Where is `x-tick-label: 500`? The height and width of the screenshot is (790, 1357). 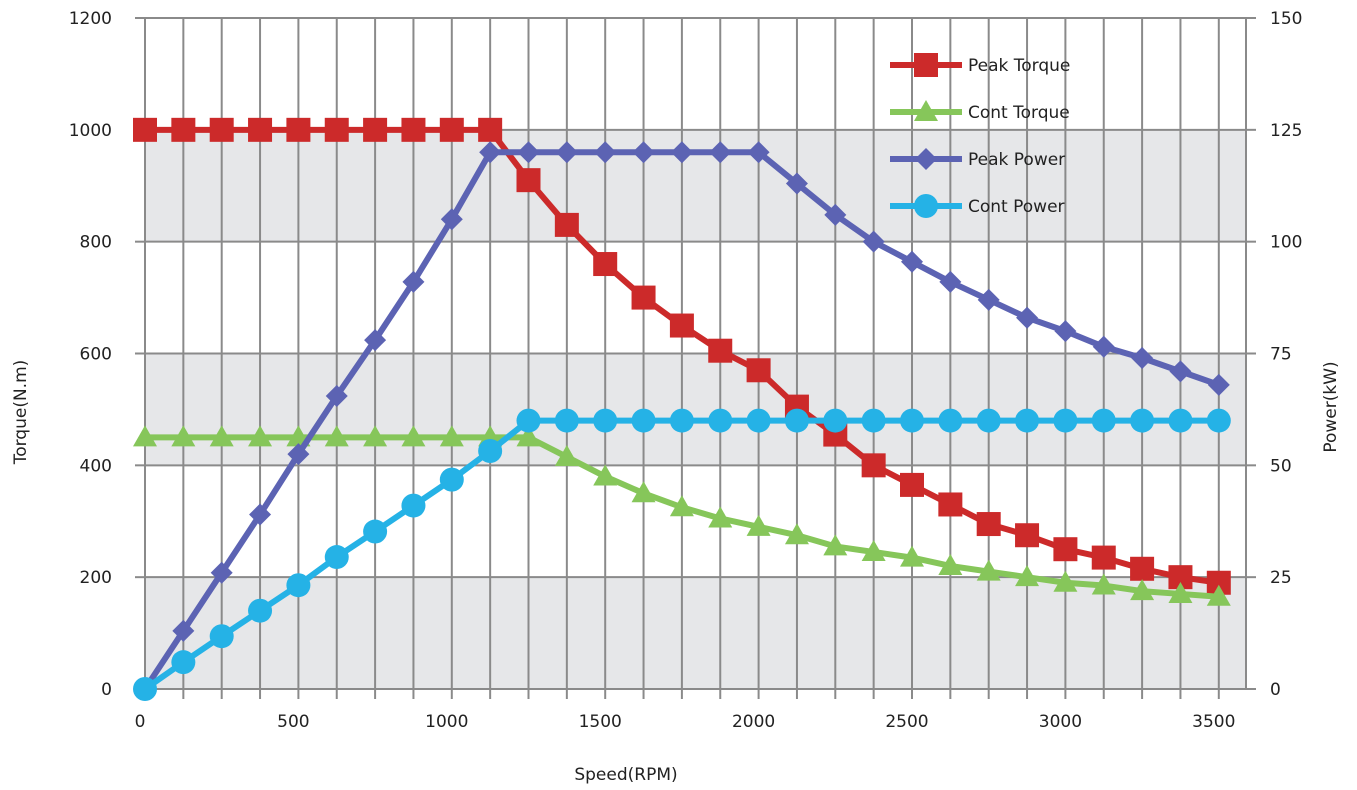
x-tick-label: 500 is located at coordinates (293, 722).